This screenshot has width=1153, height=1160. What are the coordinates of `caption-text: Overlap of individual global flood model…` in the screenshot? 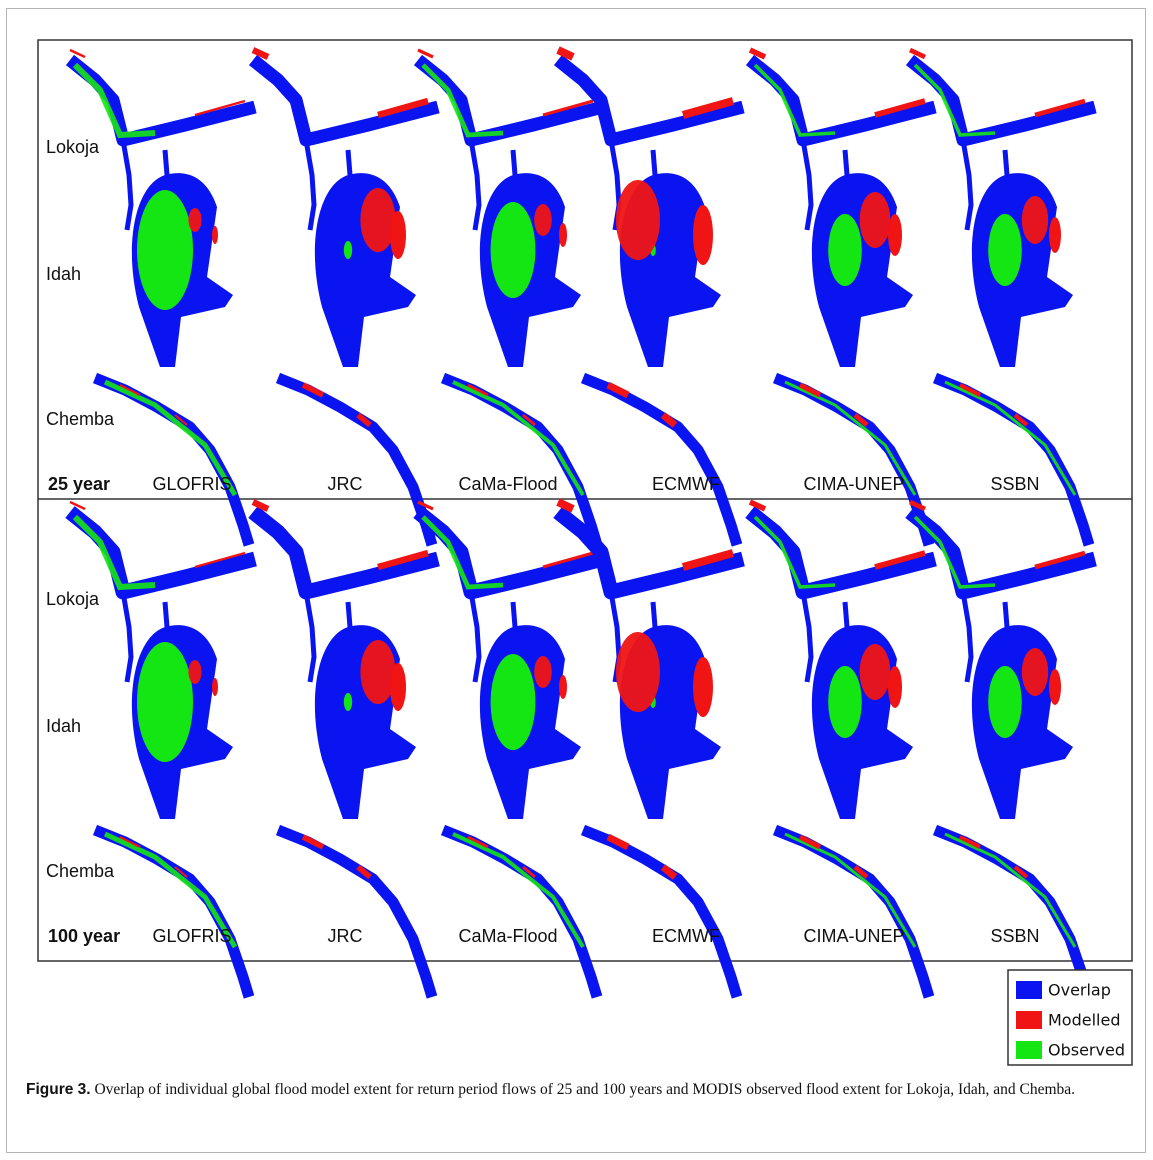 It's located at (585, 1089).